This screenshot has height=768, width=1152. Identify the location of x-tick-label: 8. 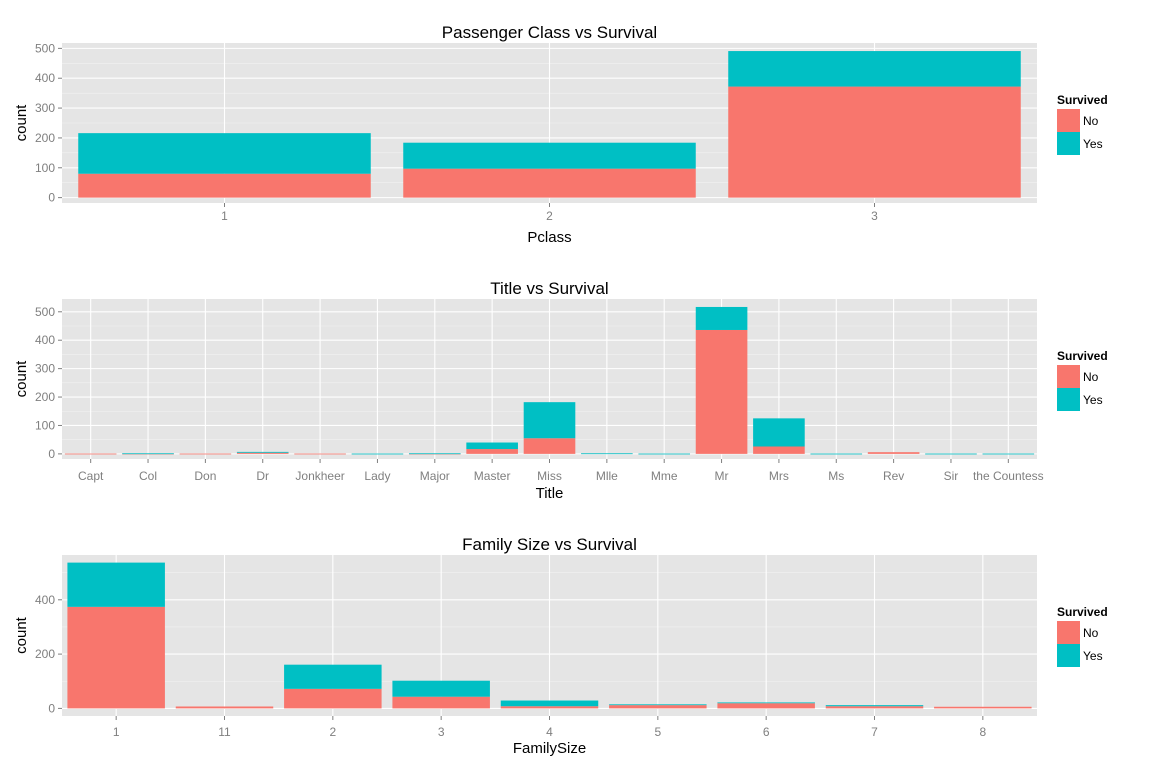
(982, 732).